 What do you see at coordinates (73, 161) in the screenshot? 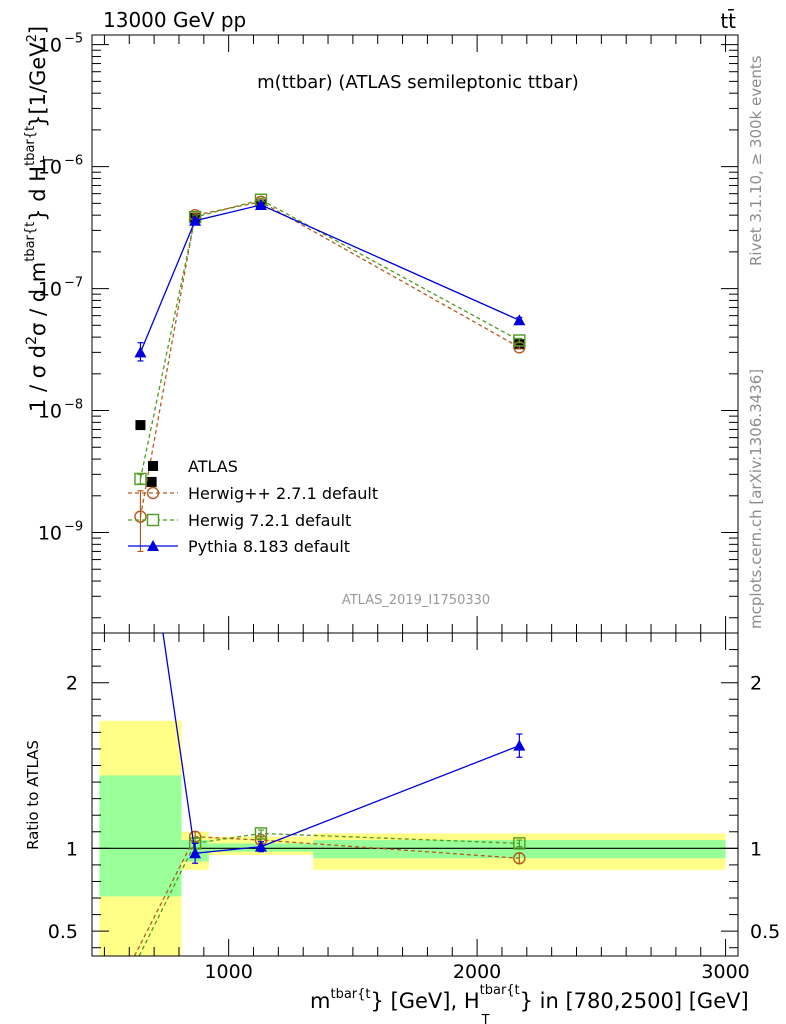
I see `main-y-tick-exp: −6` at bounding box center [73, 161].